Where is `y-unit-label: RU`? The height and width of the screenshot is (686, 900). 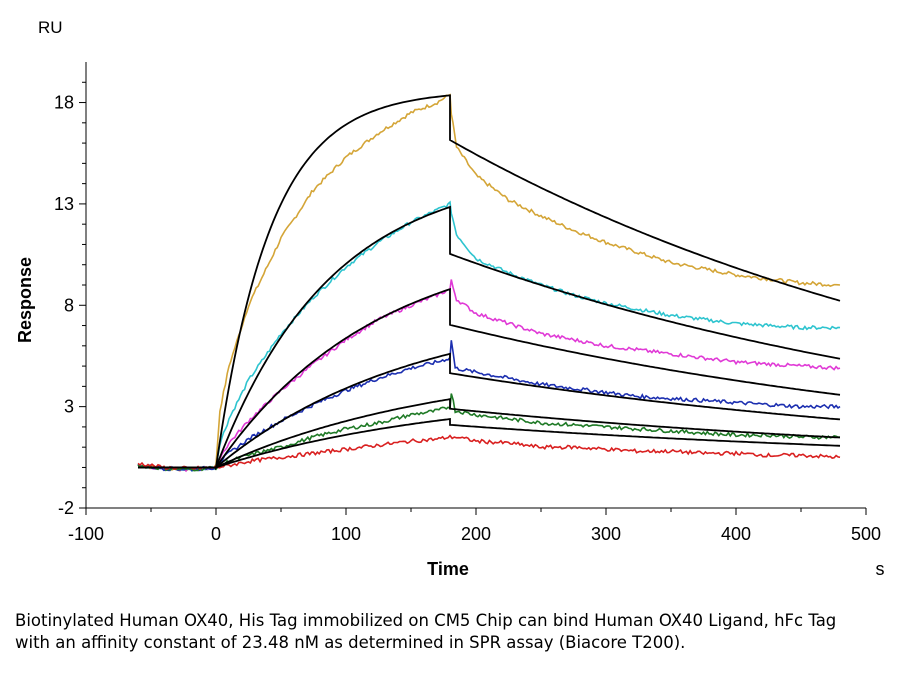
y-unit-label: RU is located at coordinates (50, 27).